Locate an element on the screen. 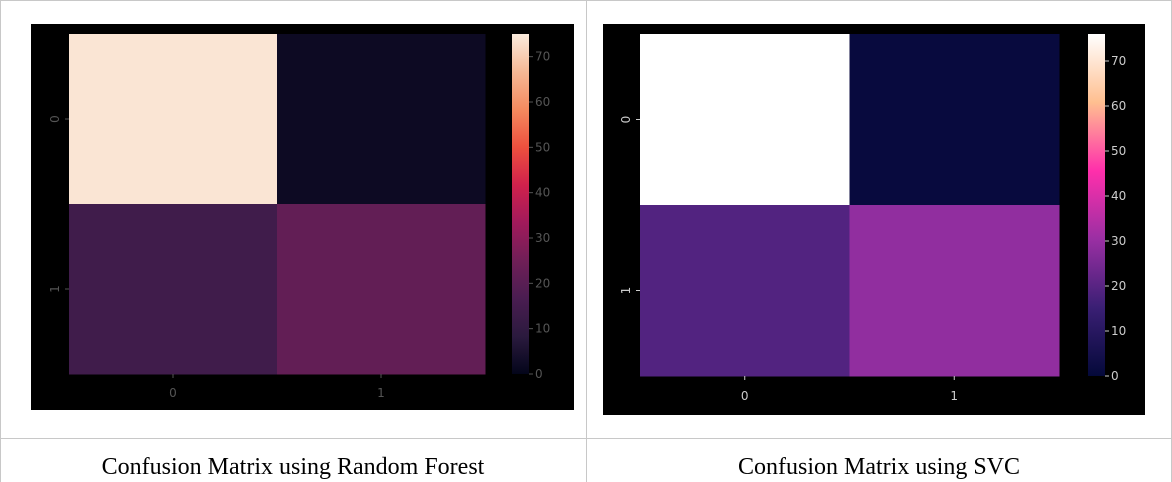 The image size is (1172, 482). table-divider-horizontal is located at coordinates (586, 438).